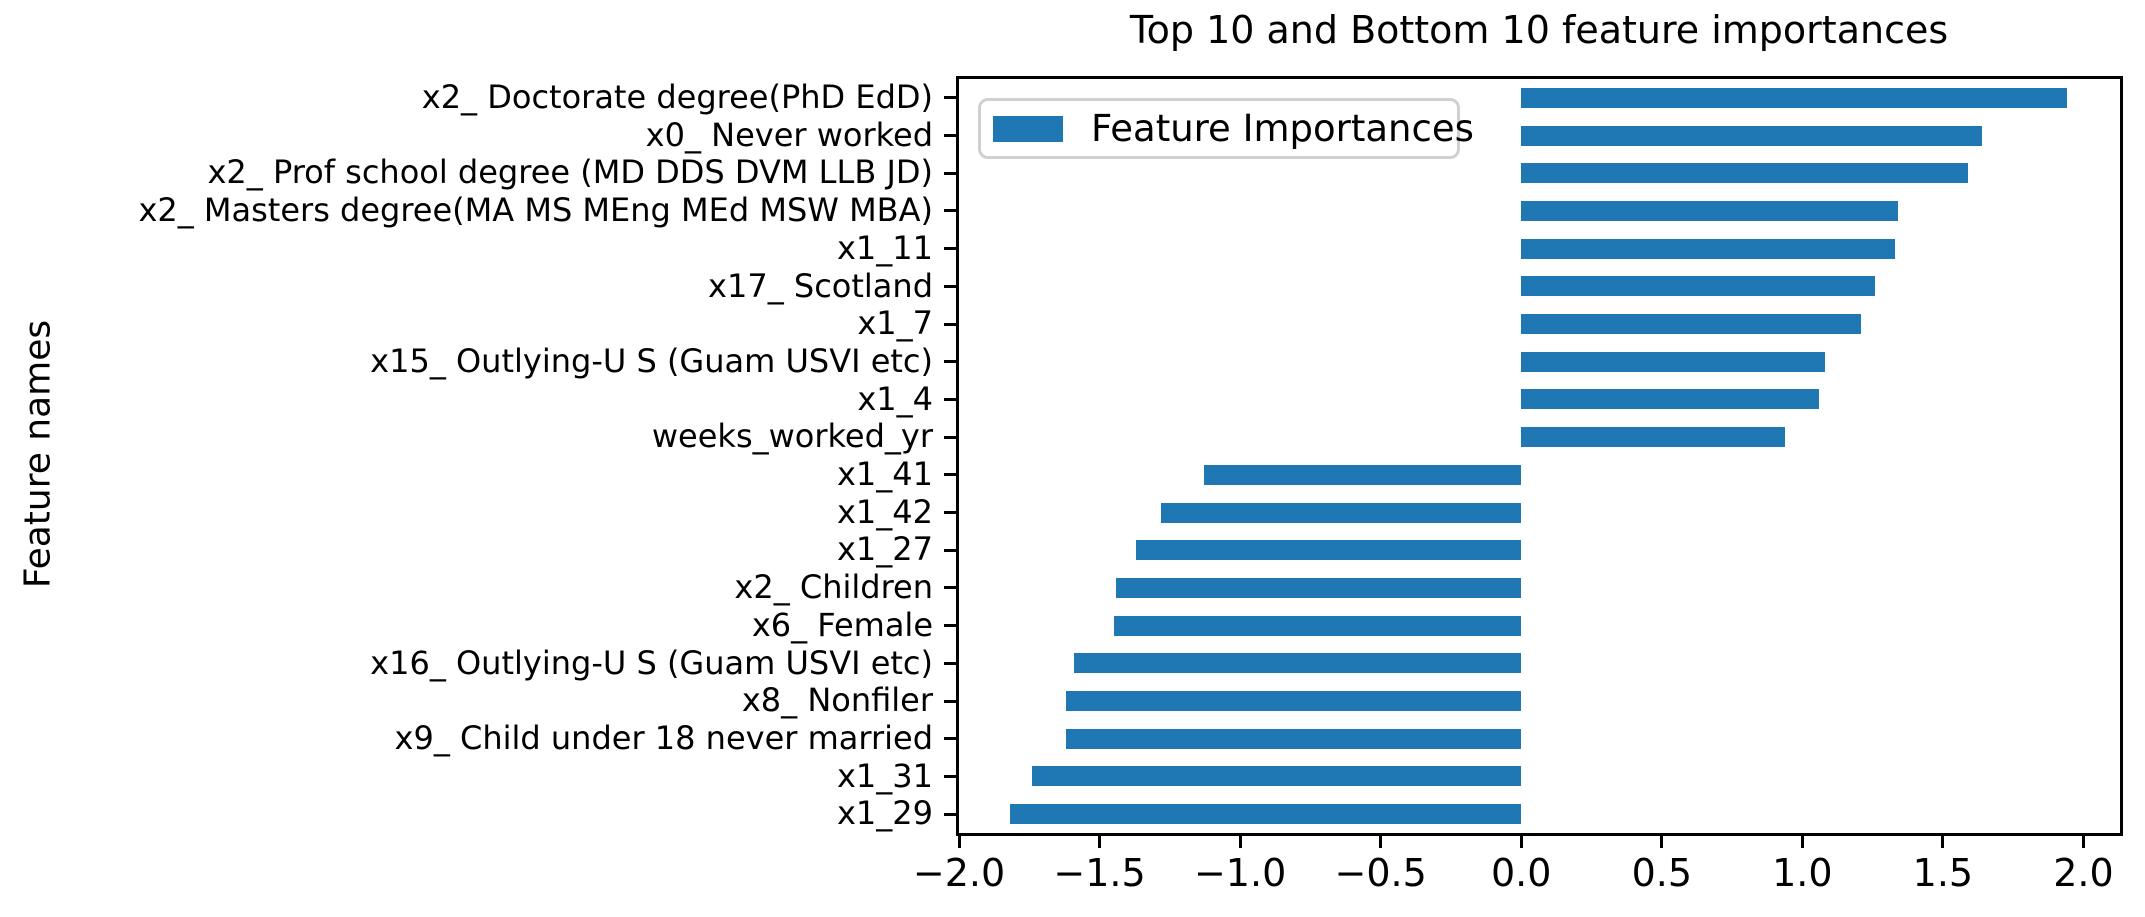 The height and width of the screenshot is (917, 2145). What do you see at coordinates (895, 323) in the screenshot?
I see `y-tick-label: x1_7` at bounding box center [895, 323].